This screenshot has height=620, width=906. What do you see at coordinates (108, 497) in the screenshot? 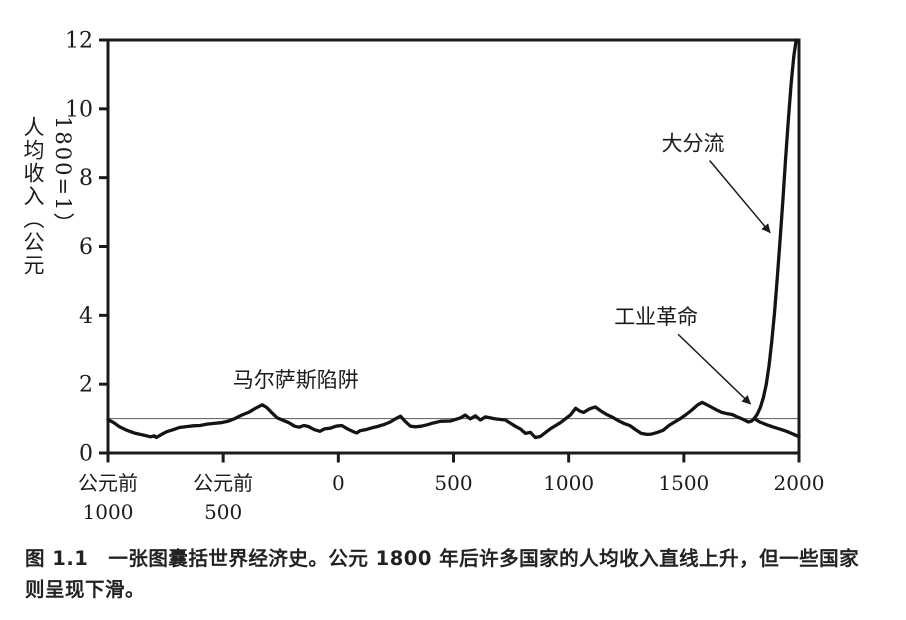
I see `x-tick-label--1000: 公元前 1000` at bounding box center [108, 497].